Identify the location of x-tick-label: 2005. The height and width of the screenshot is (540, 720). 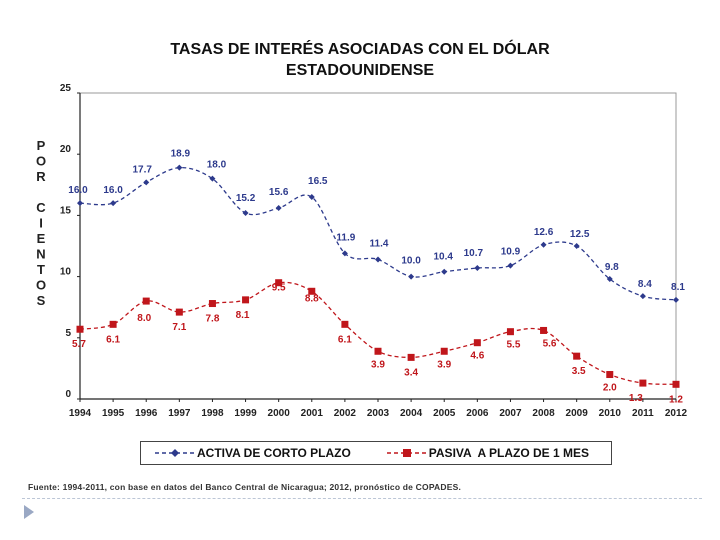
(444, 413).